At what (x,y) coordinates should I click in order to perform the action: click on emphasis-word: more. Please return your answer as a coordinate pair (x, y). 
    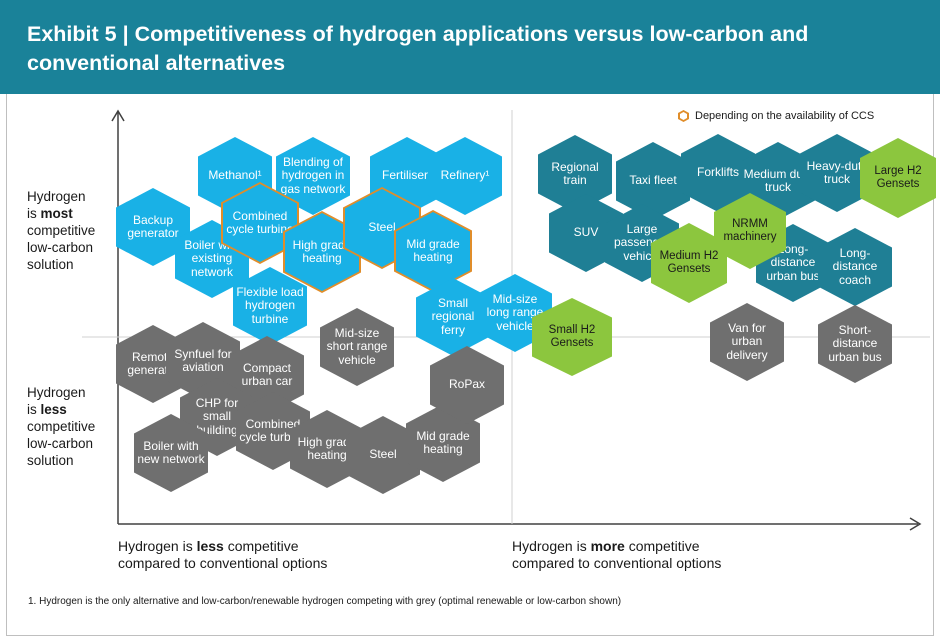
    Looking at the image, I should click on (607, 546).